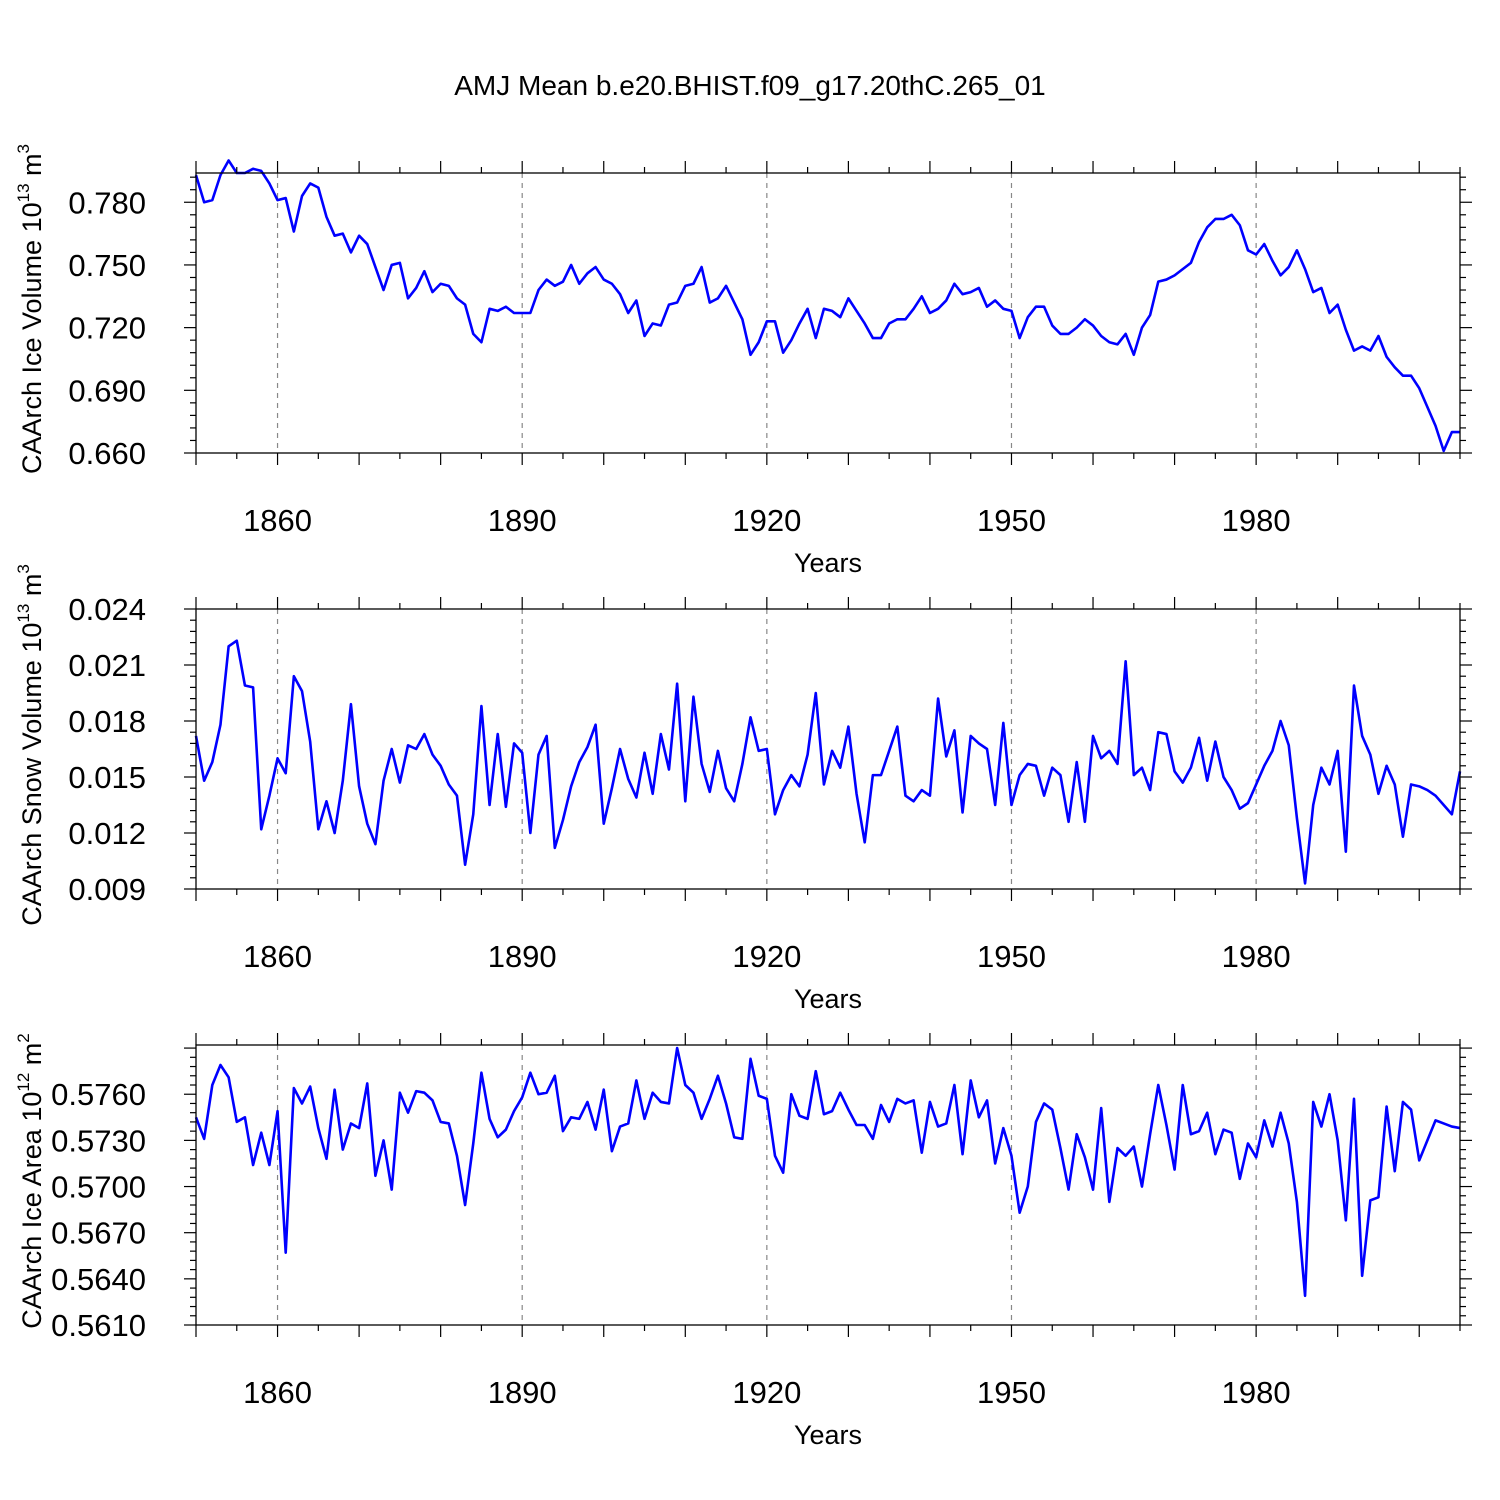 This screenshot has width=1500, height=1500. What do you see at coordinates (107, 390) in the screenshot?
I see `y-tick-label: 0.690` at bounding box center [107, 390].